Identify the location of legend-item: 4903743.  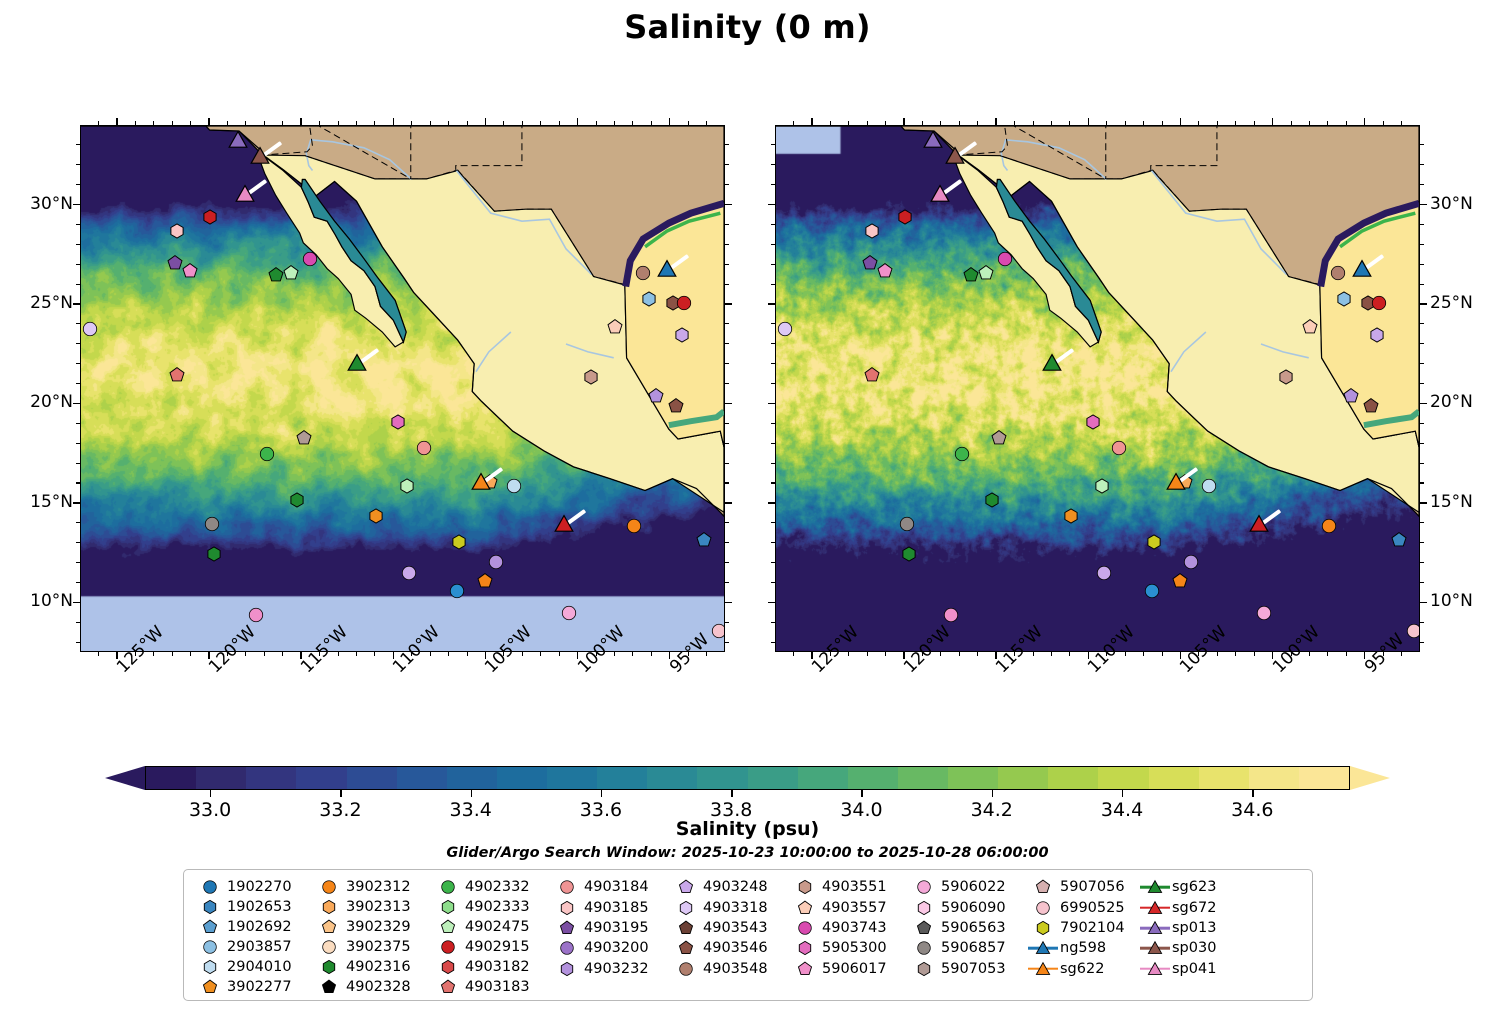
(849, 928).